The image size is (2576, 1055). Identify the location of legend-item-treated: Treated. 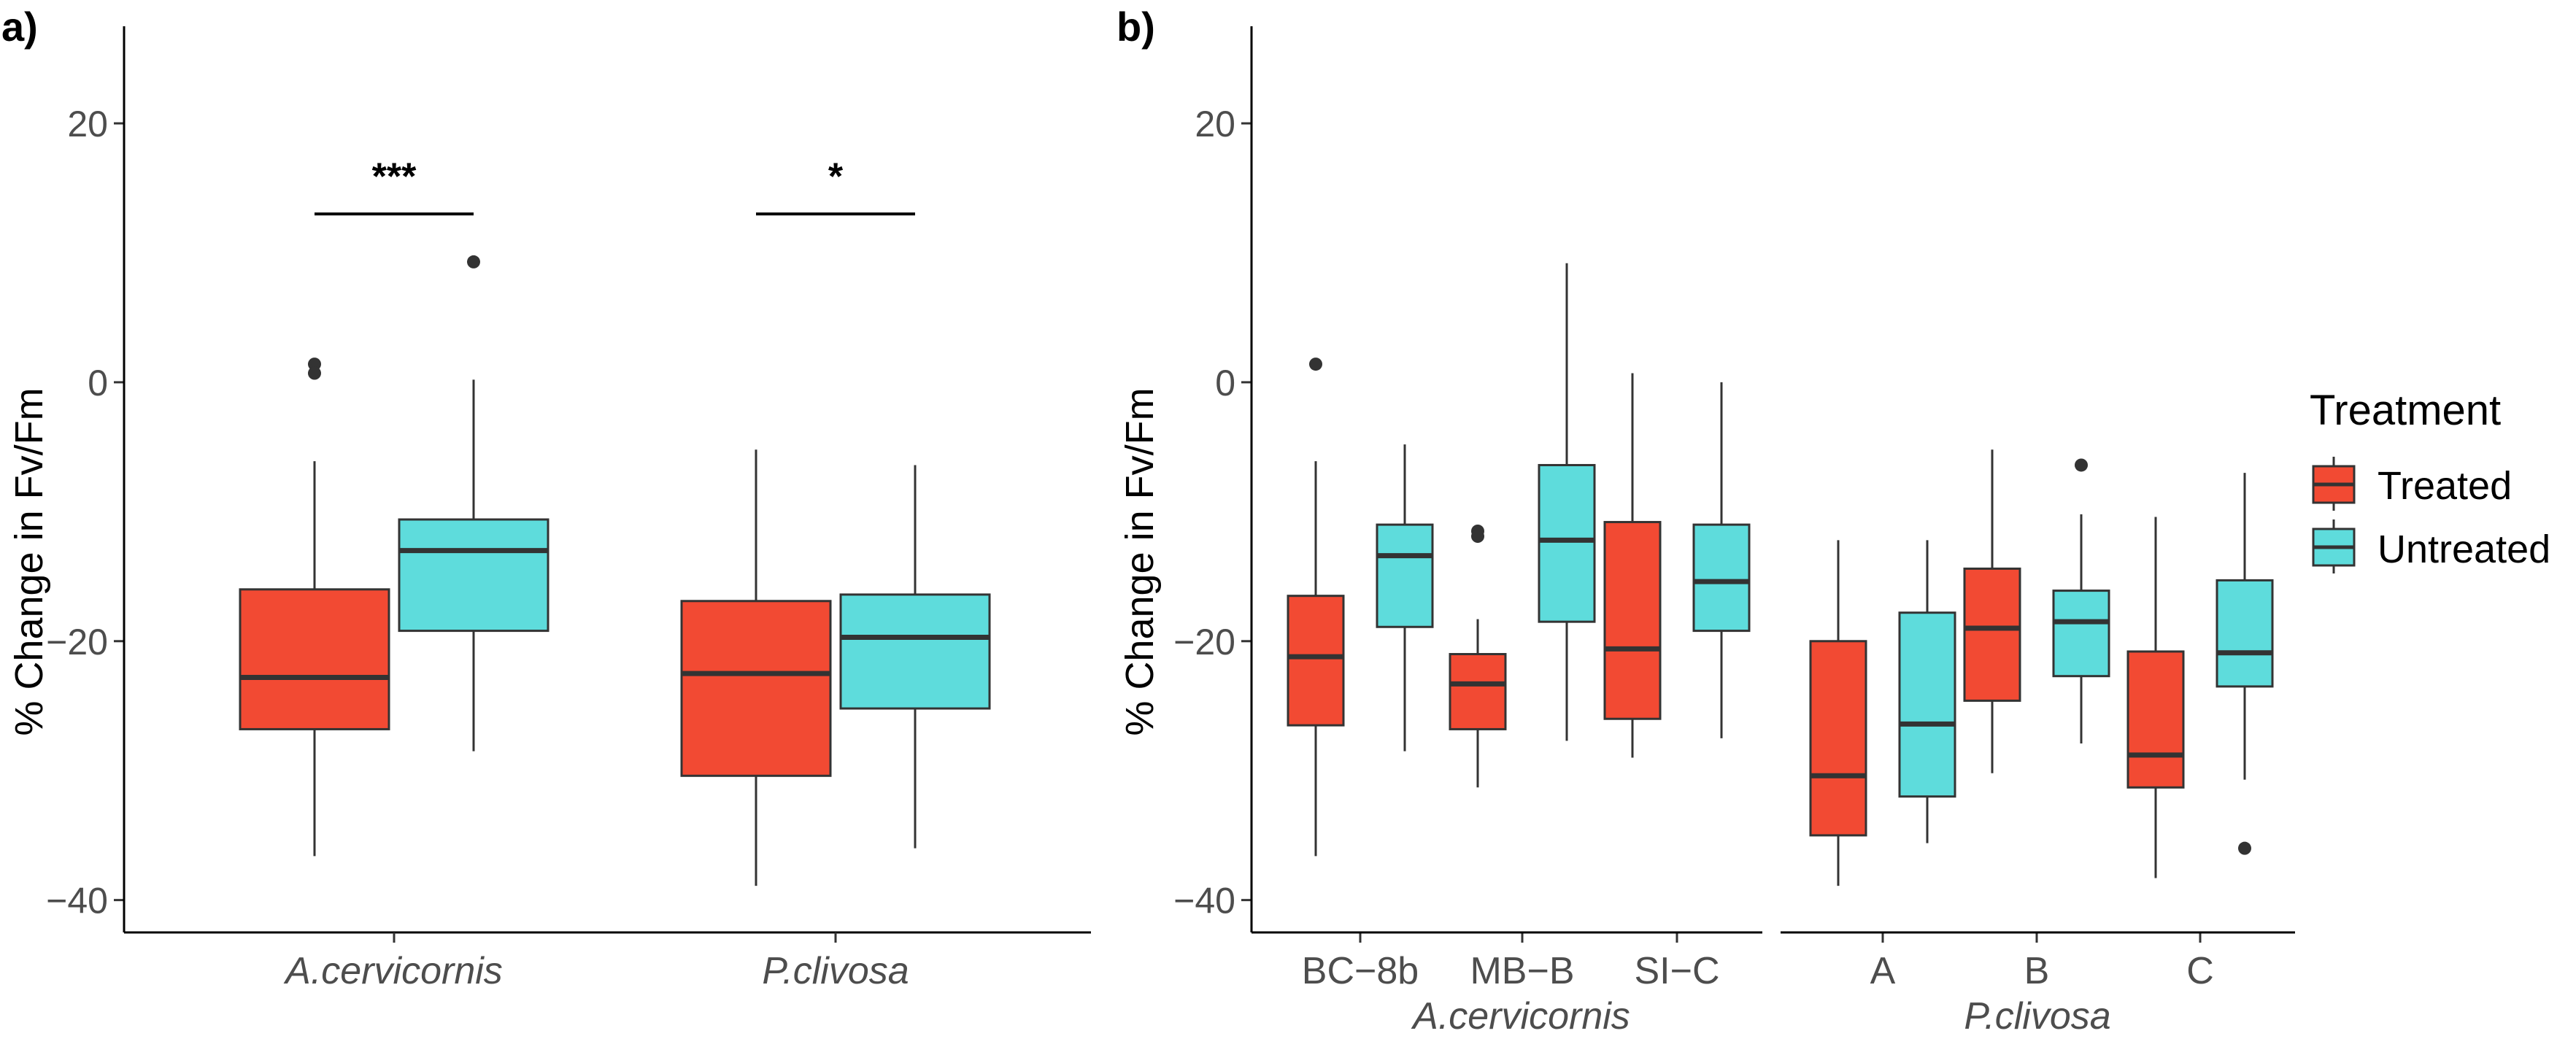
(2412, 484).